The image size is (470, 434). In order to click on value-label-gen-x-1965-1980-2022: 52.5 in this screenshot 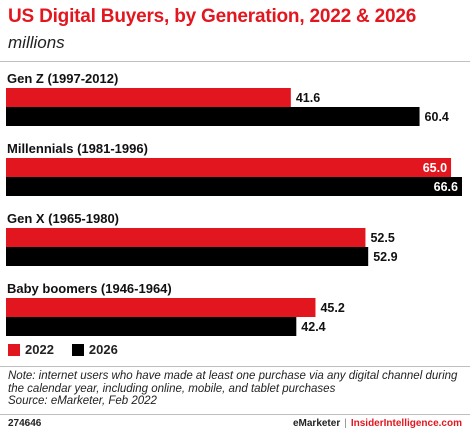, I will do `click(382, 238)`.